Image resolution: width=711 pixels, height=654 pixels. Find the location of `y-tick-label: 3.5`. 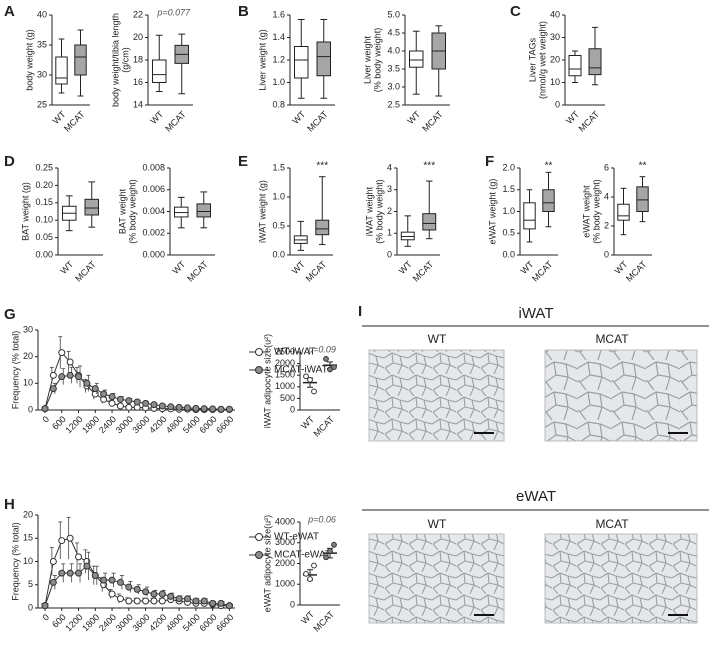

y-tick-label: 3.5 is located at coordinates (393, 68).